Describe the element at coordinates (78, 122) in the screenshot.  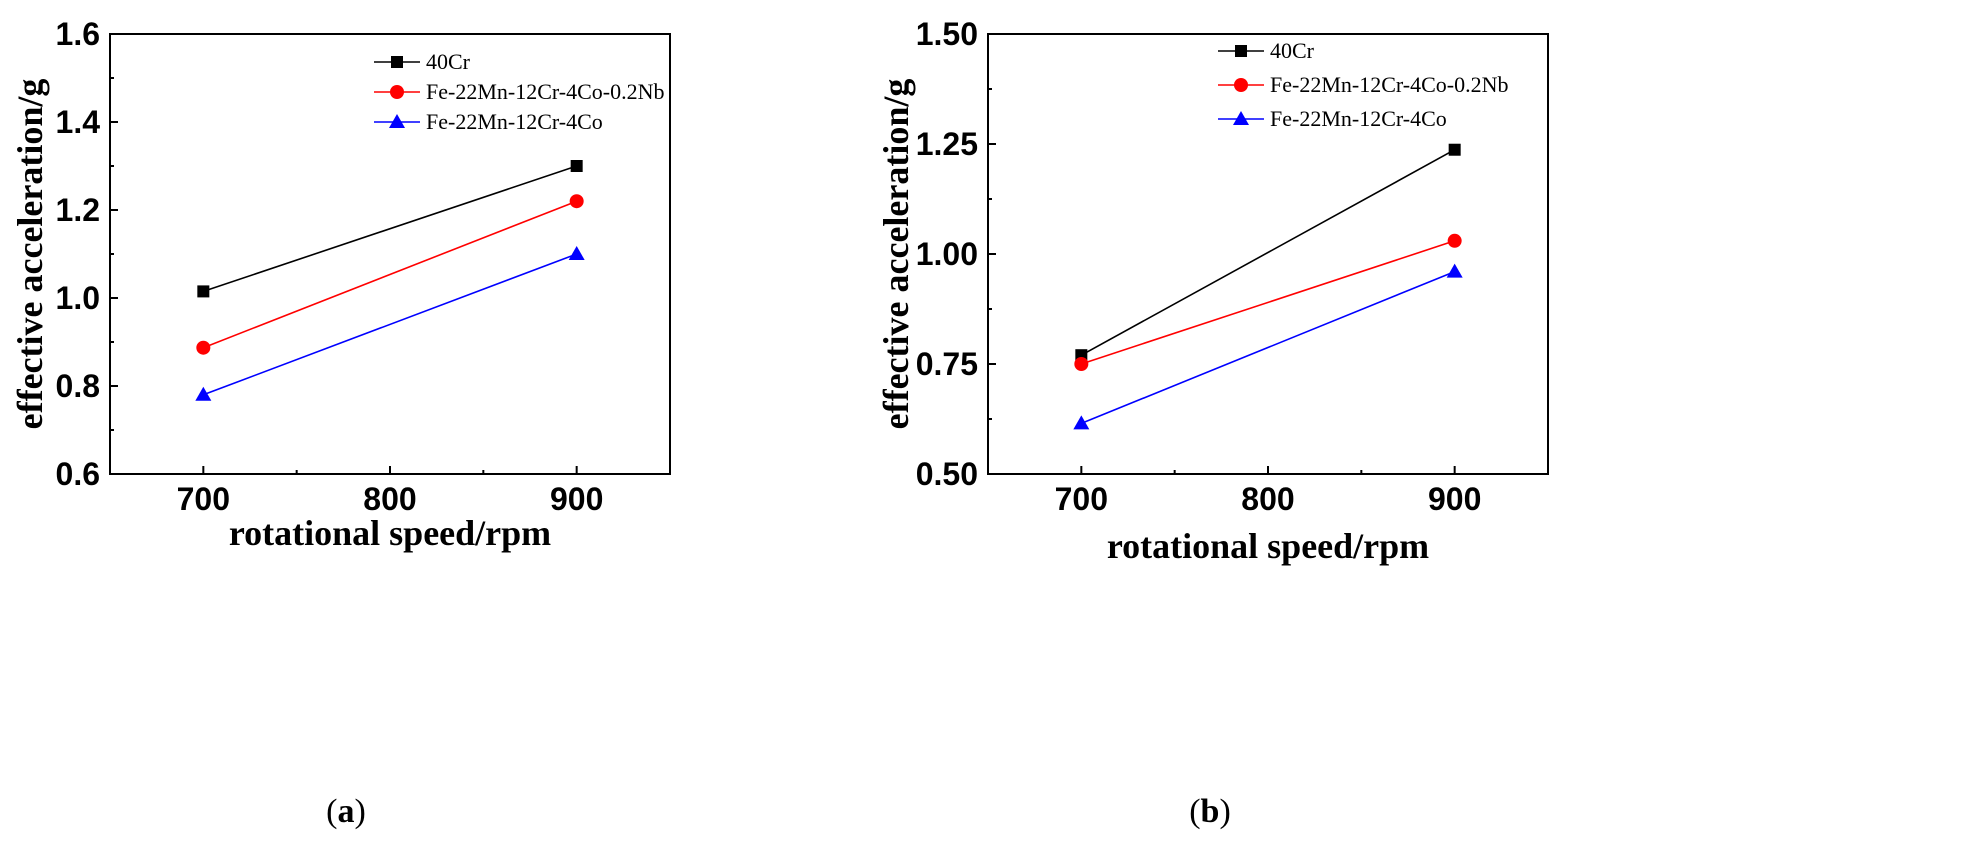
I see `y-tick-label: 1.4` at that location.